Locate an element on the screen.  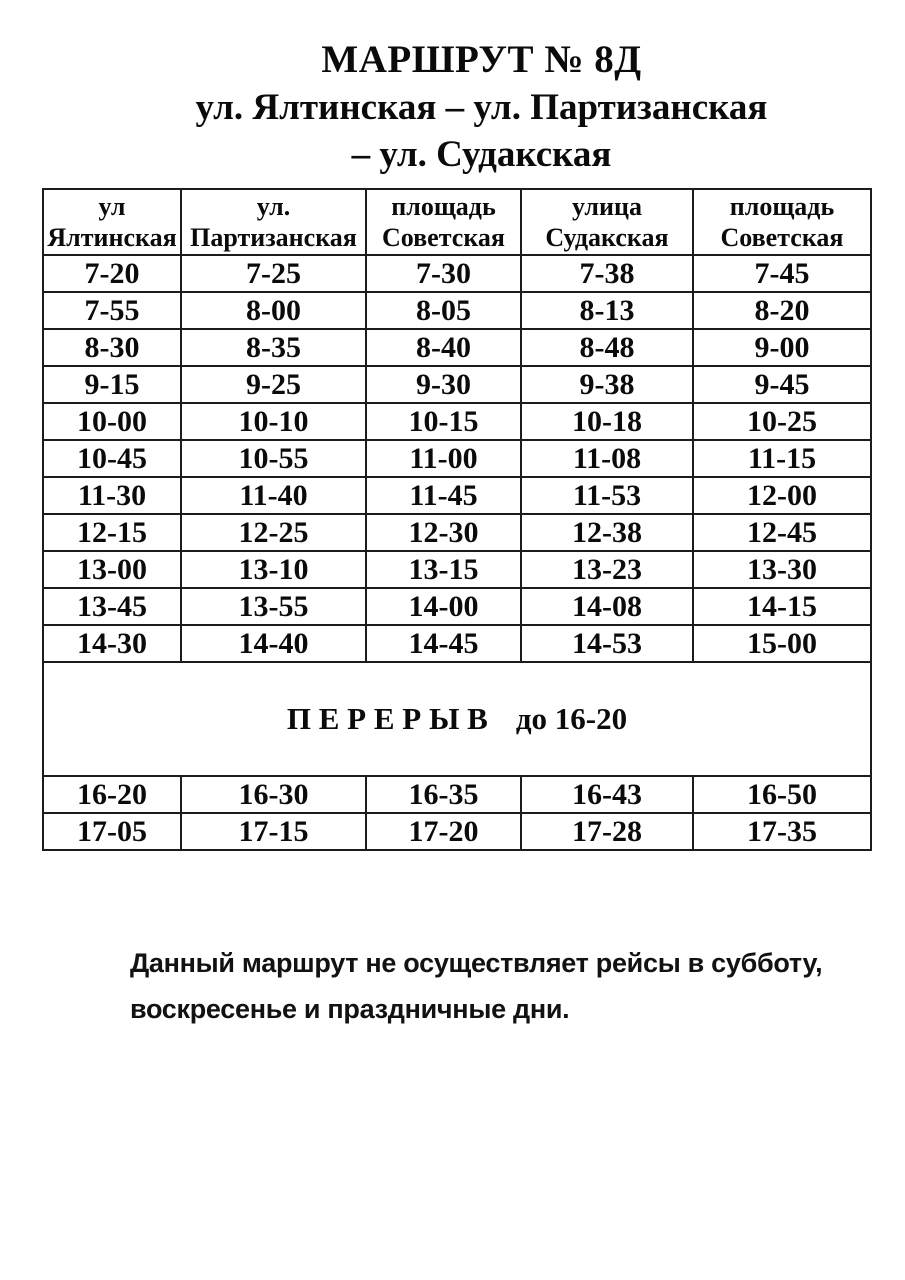
column-header-partizanskaya: ул. Партизанская is located at coordinates (273, 222).